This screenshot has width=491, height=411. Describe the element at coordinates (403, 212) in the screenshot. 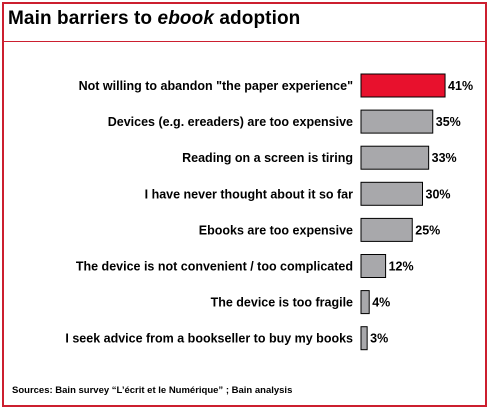

I see `bars` at that location.